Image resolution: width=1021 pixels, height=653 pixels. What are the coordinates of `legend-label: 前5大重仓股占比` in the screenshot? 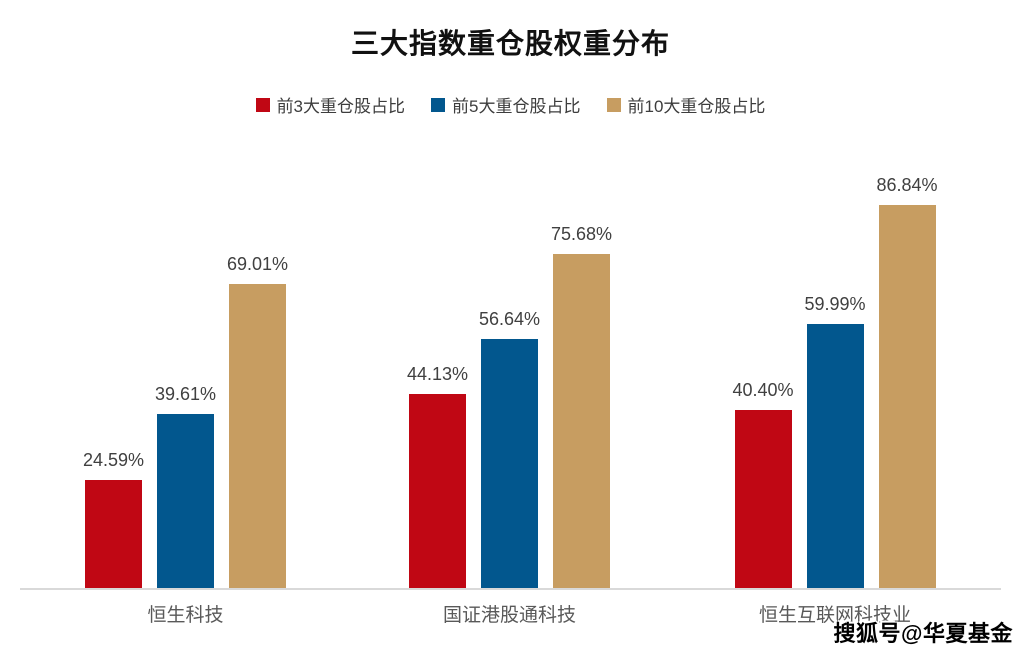 It's located at (516, 106).